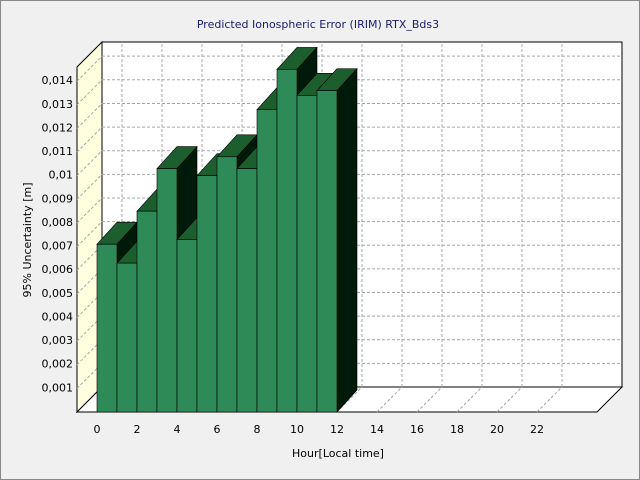  Describe the element at coordinates (27, 239) in the screenshot. I see `y-axis-label: 95% Uncertainty [m]` at that location.